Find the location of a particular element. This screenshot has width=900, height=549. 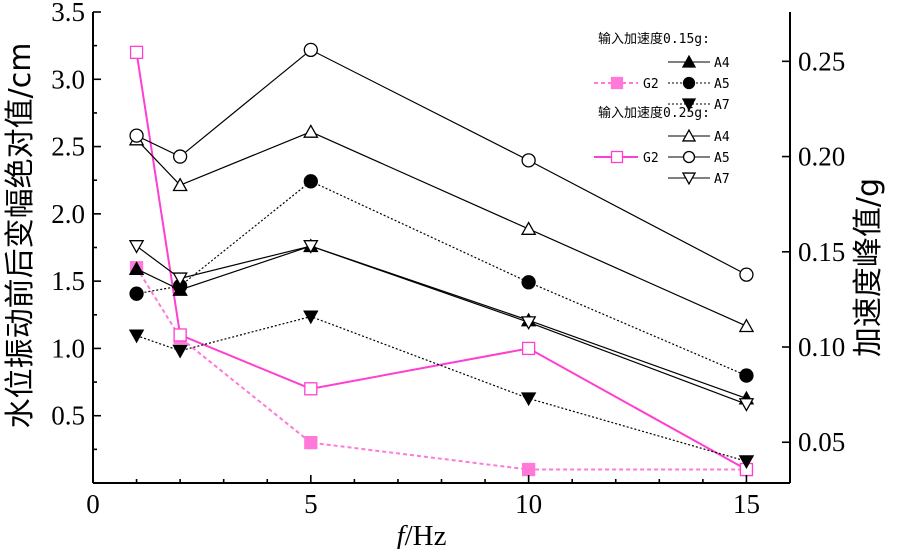

legend: 输入加速度0.15g: A4 A5 A7 G2 输入加速度0.25g: A4 A5 A7 G2 is located at coordinates (662, 109).